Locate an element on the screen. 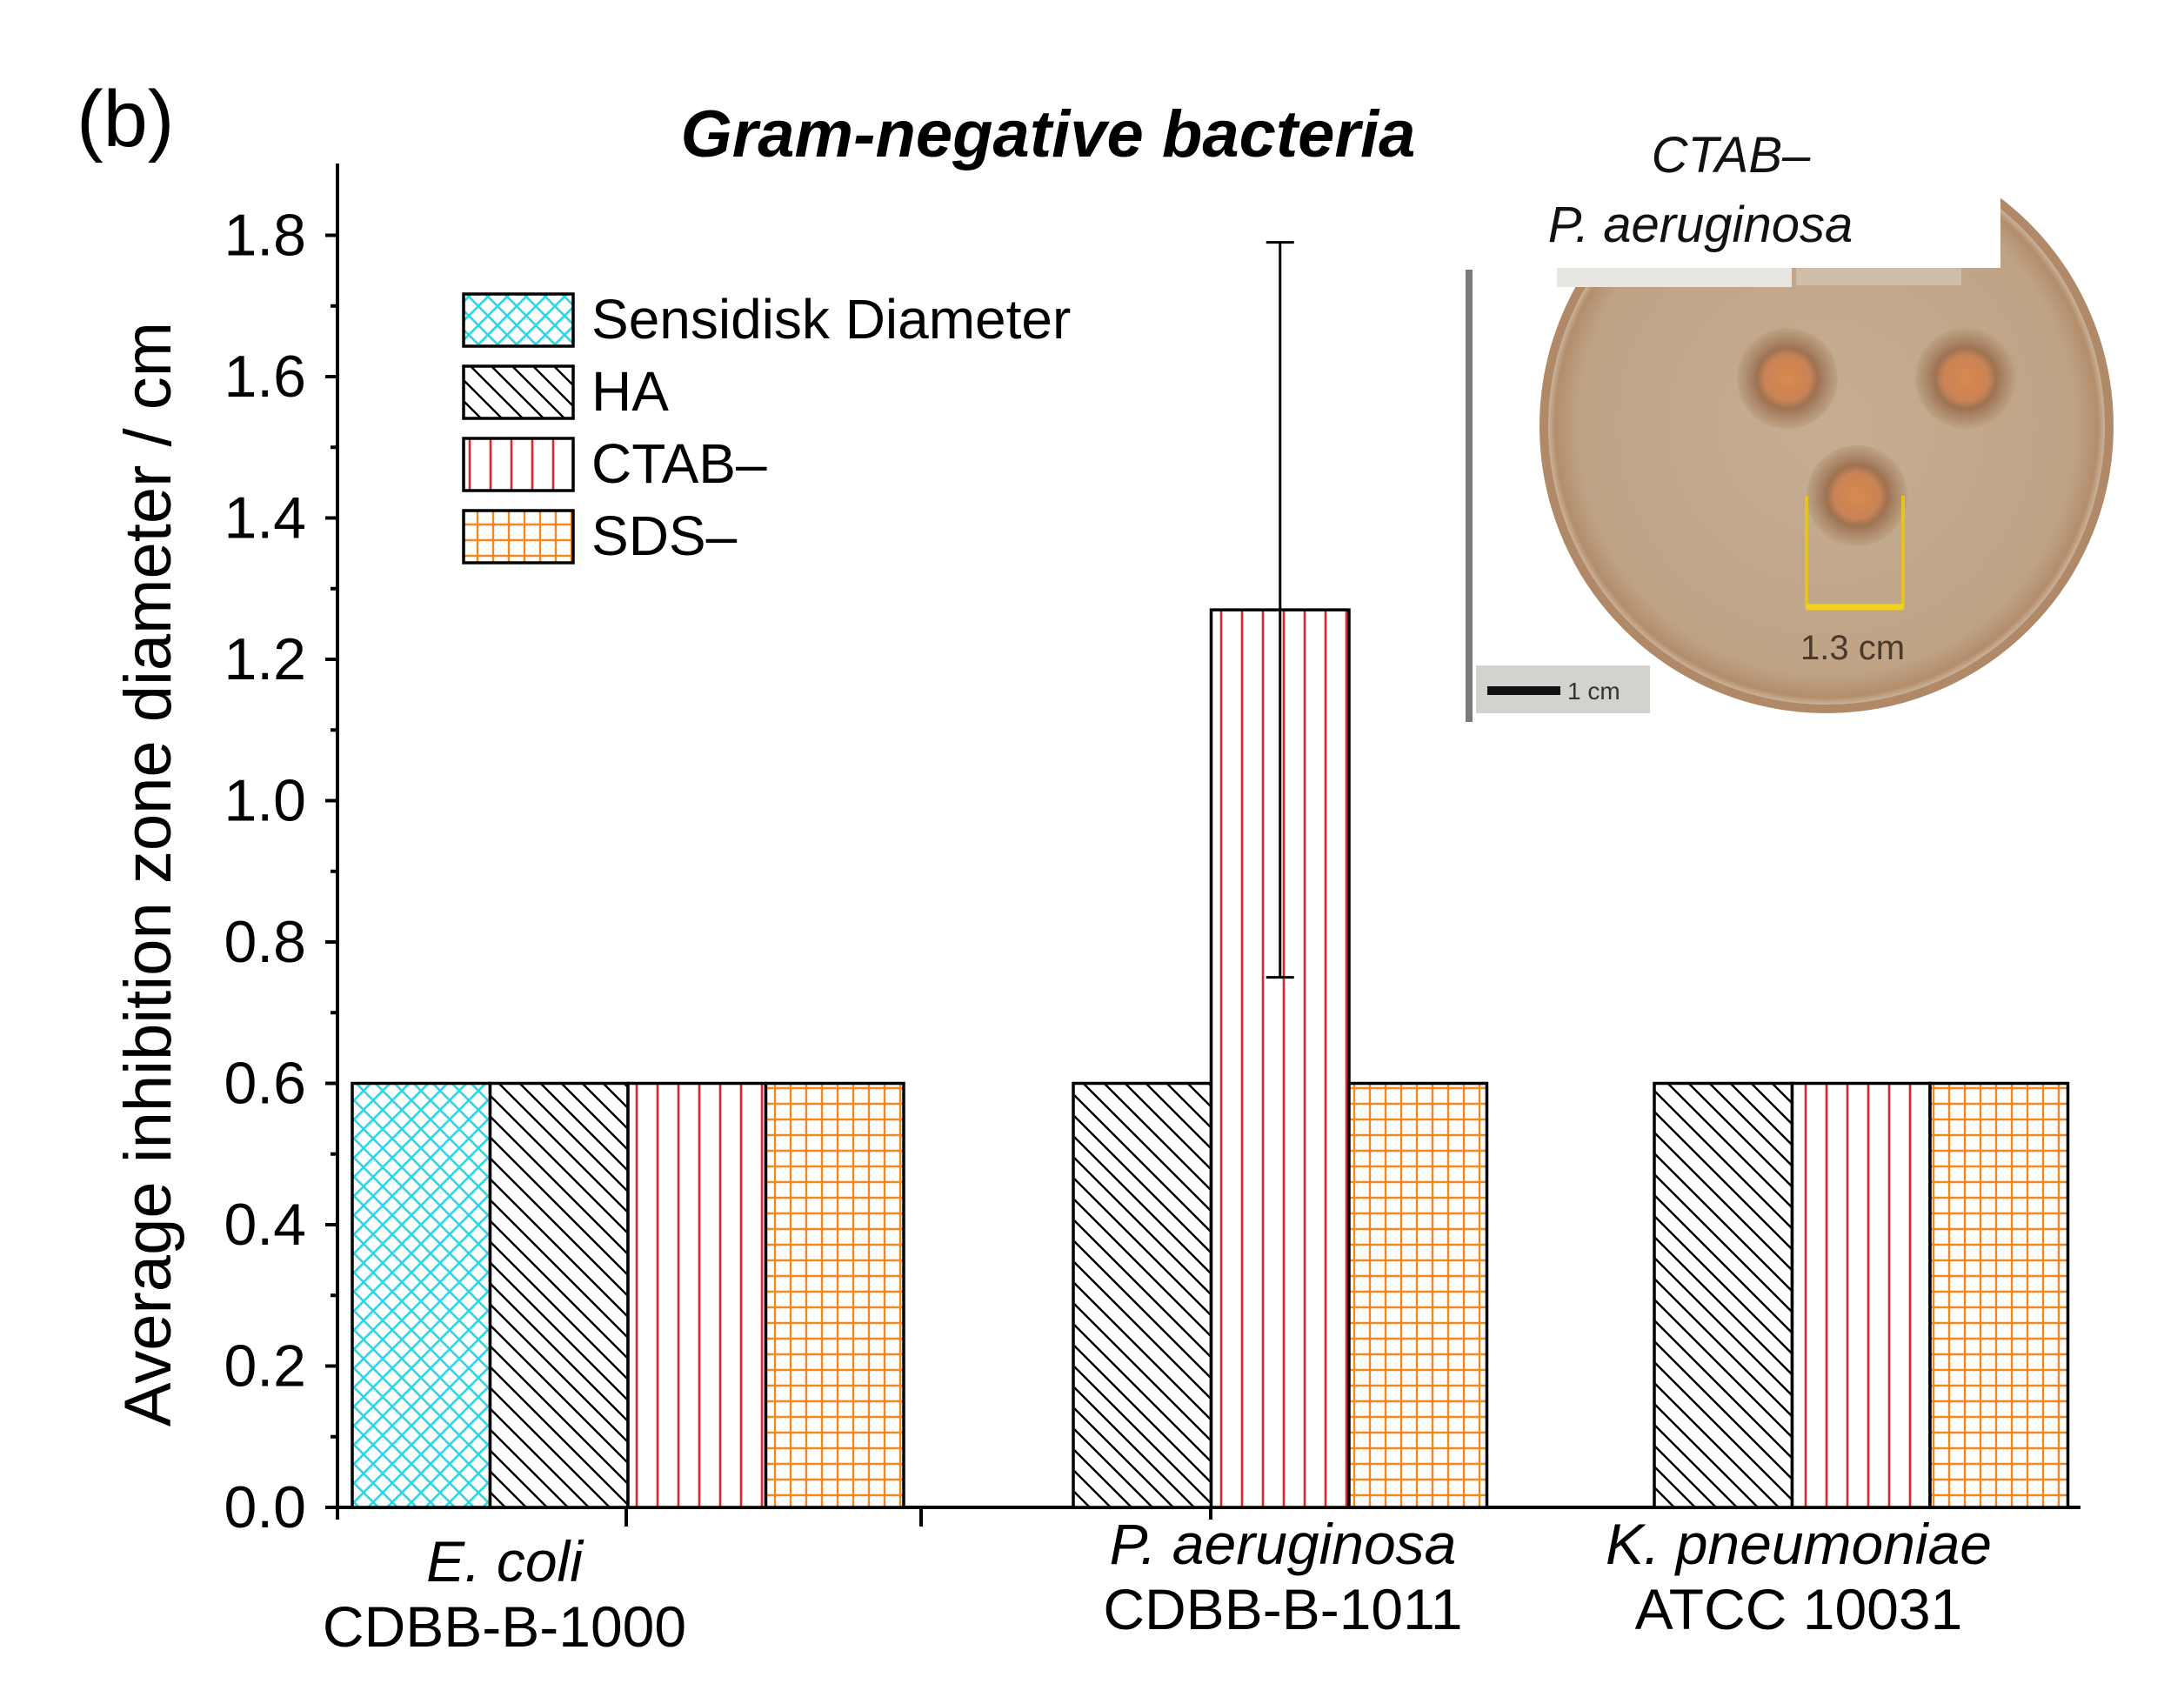 The image size is (2184, 1697). scale-label: 1 cm is located at coordinates (1593, 692).